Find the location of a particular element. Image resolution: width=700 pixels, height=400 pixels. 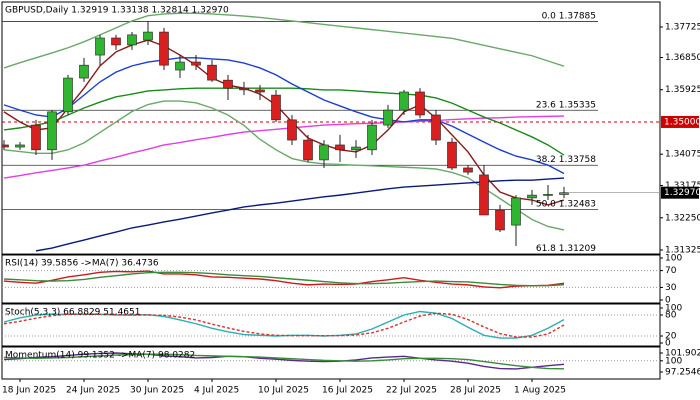

y-tick-label: 80 is located at coordinates (671, 316).